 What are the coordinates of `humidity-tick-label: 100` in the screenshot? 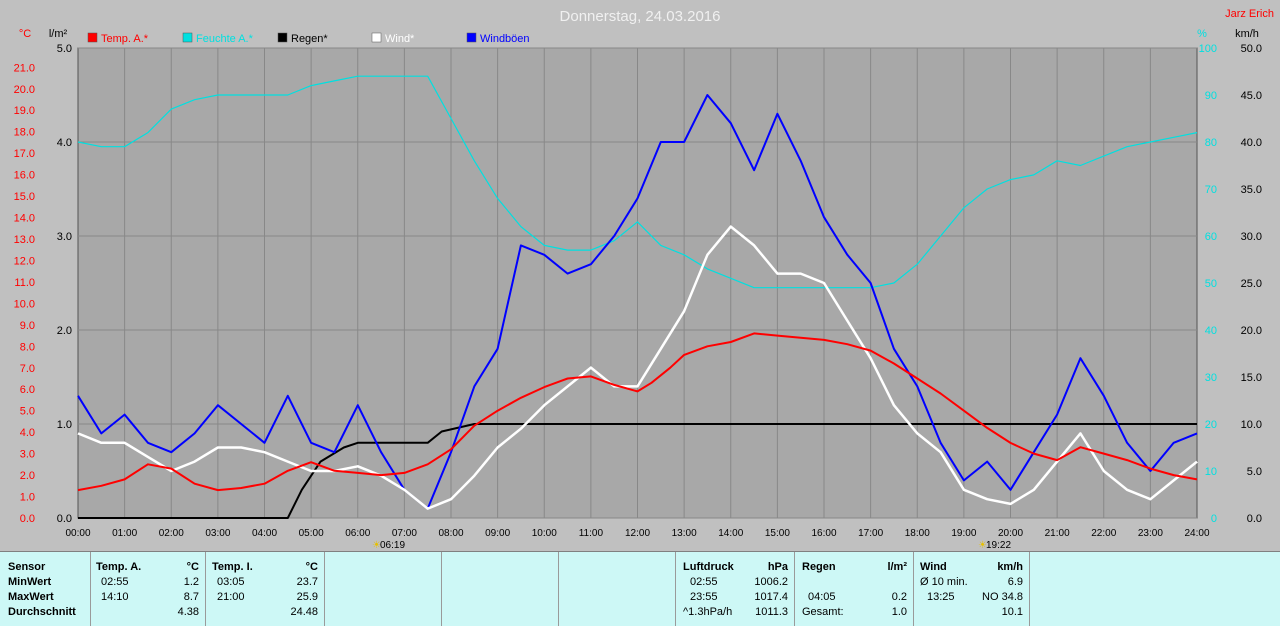 It's located at (1208, 49).